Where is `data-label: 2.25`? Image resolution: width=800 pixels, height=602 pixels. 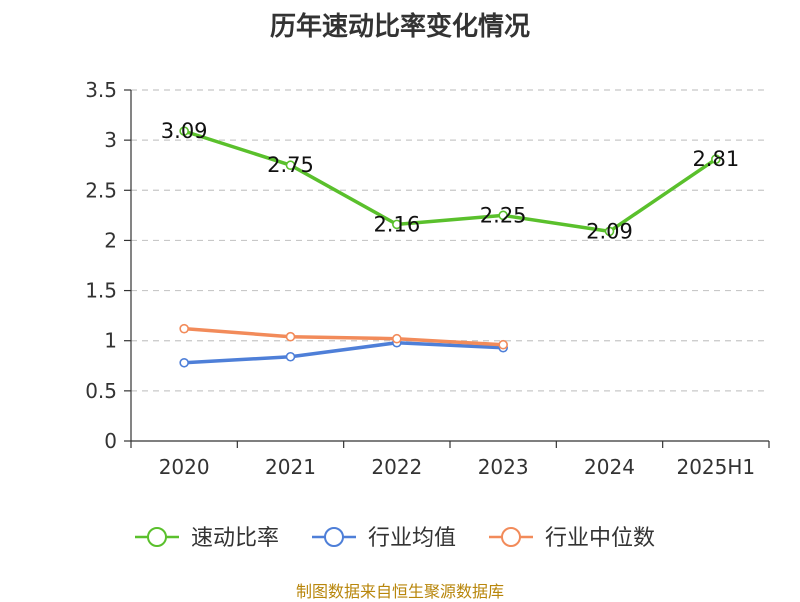 data-label: 2.25 is located at coordinates (503, 215).